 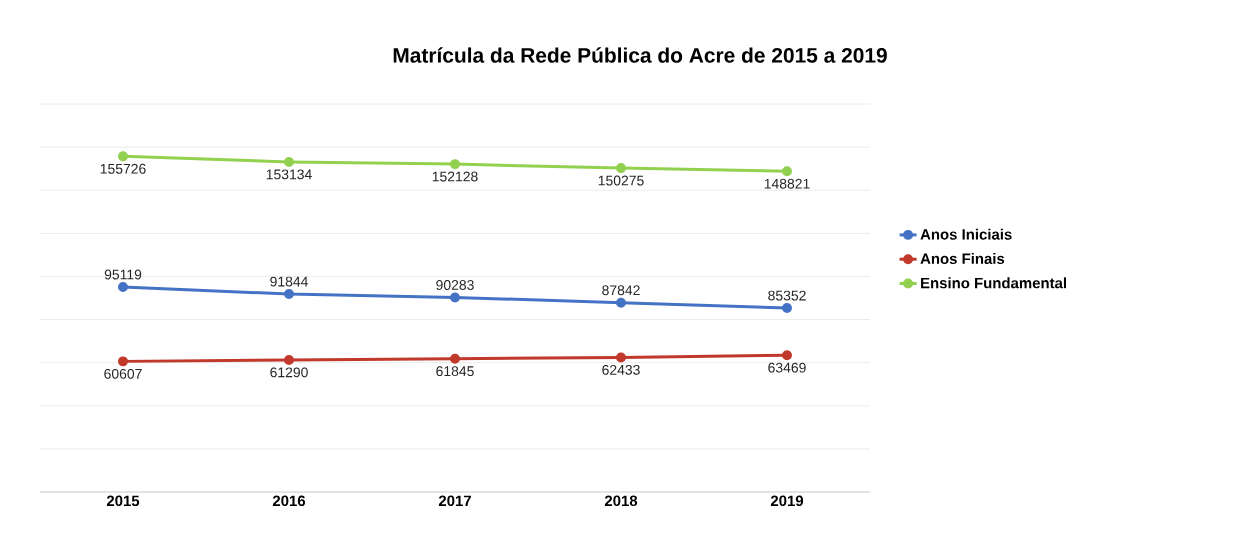 What do you see at coordinates (289, 281) in the screenshot?
I see `data-label: 91844` at bounding box center [289, 281].